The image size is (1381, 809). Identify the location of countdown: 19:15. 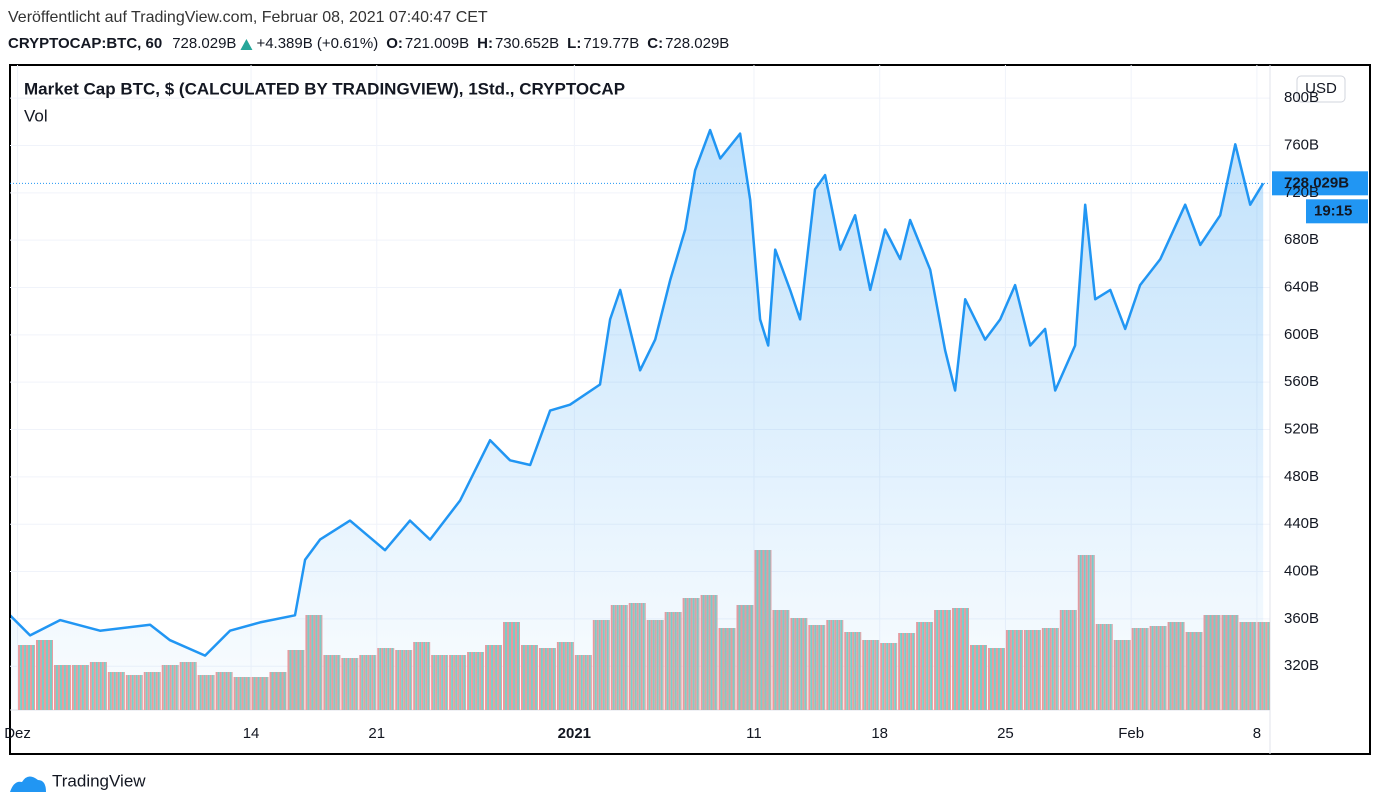
(1333, 210).